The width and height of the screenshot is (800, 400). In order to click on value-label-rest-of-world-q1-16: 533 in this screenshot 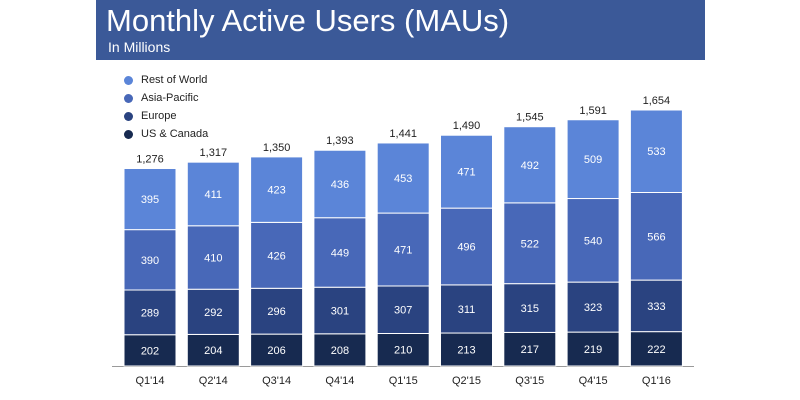, I will do `click(656, 152)`.